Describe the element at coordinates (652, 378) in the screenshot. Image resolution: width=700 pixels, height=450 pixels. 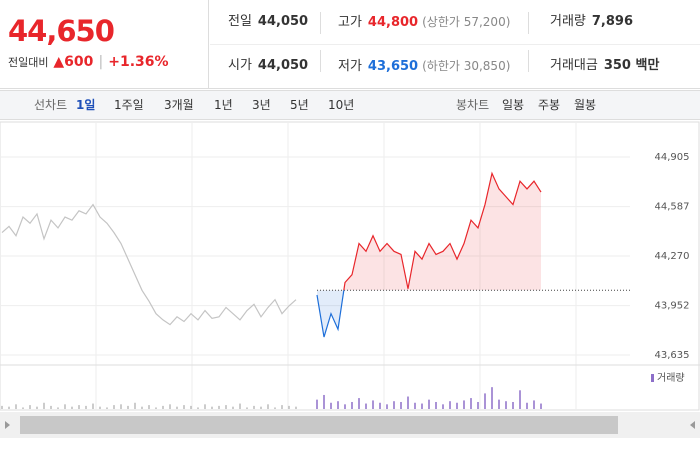
I see `legend-swatch` at that location.